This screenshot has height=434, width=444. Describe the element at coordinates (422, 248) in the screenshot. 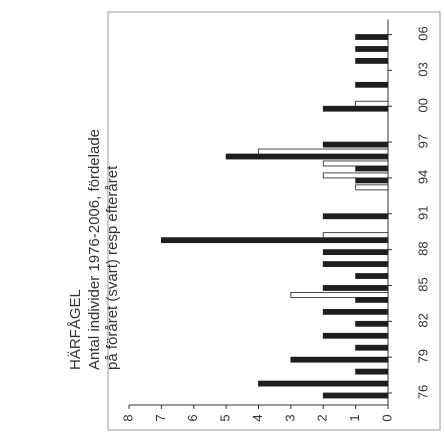

I see `x-tick-label: 88` at that location.